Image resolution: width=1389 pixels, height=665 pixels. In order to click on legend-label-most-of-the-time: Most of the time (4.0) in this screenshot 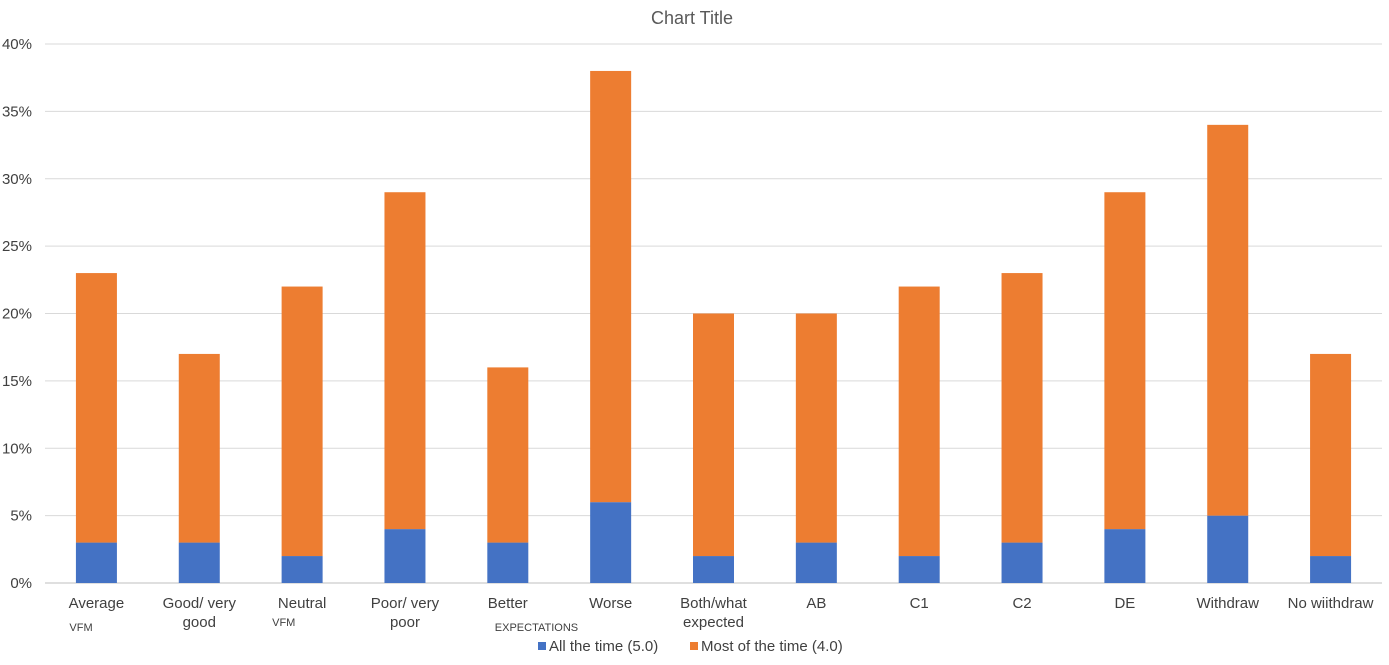, I will do `click(772, 646)`.